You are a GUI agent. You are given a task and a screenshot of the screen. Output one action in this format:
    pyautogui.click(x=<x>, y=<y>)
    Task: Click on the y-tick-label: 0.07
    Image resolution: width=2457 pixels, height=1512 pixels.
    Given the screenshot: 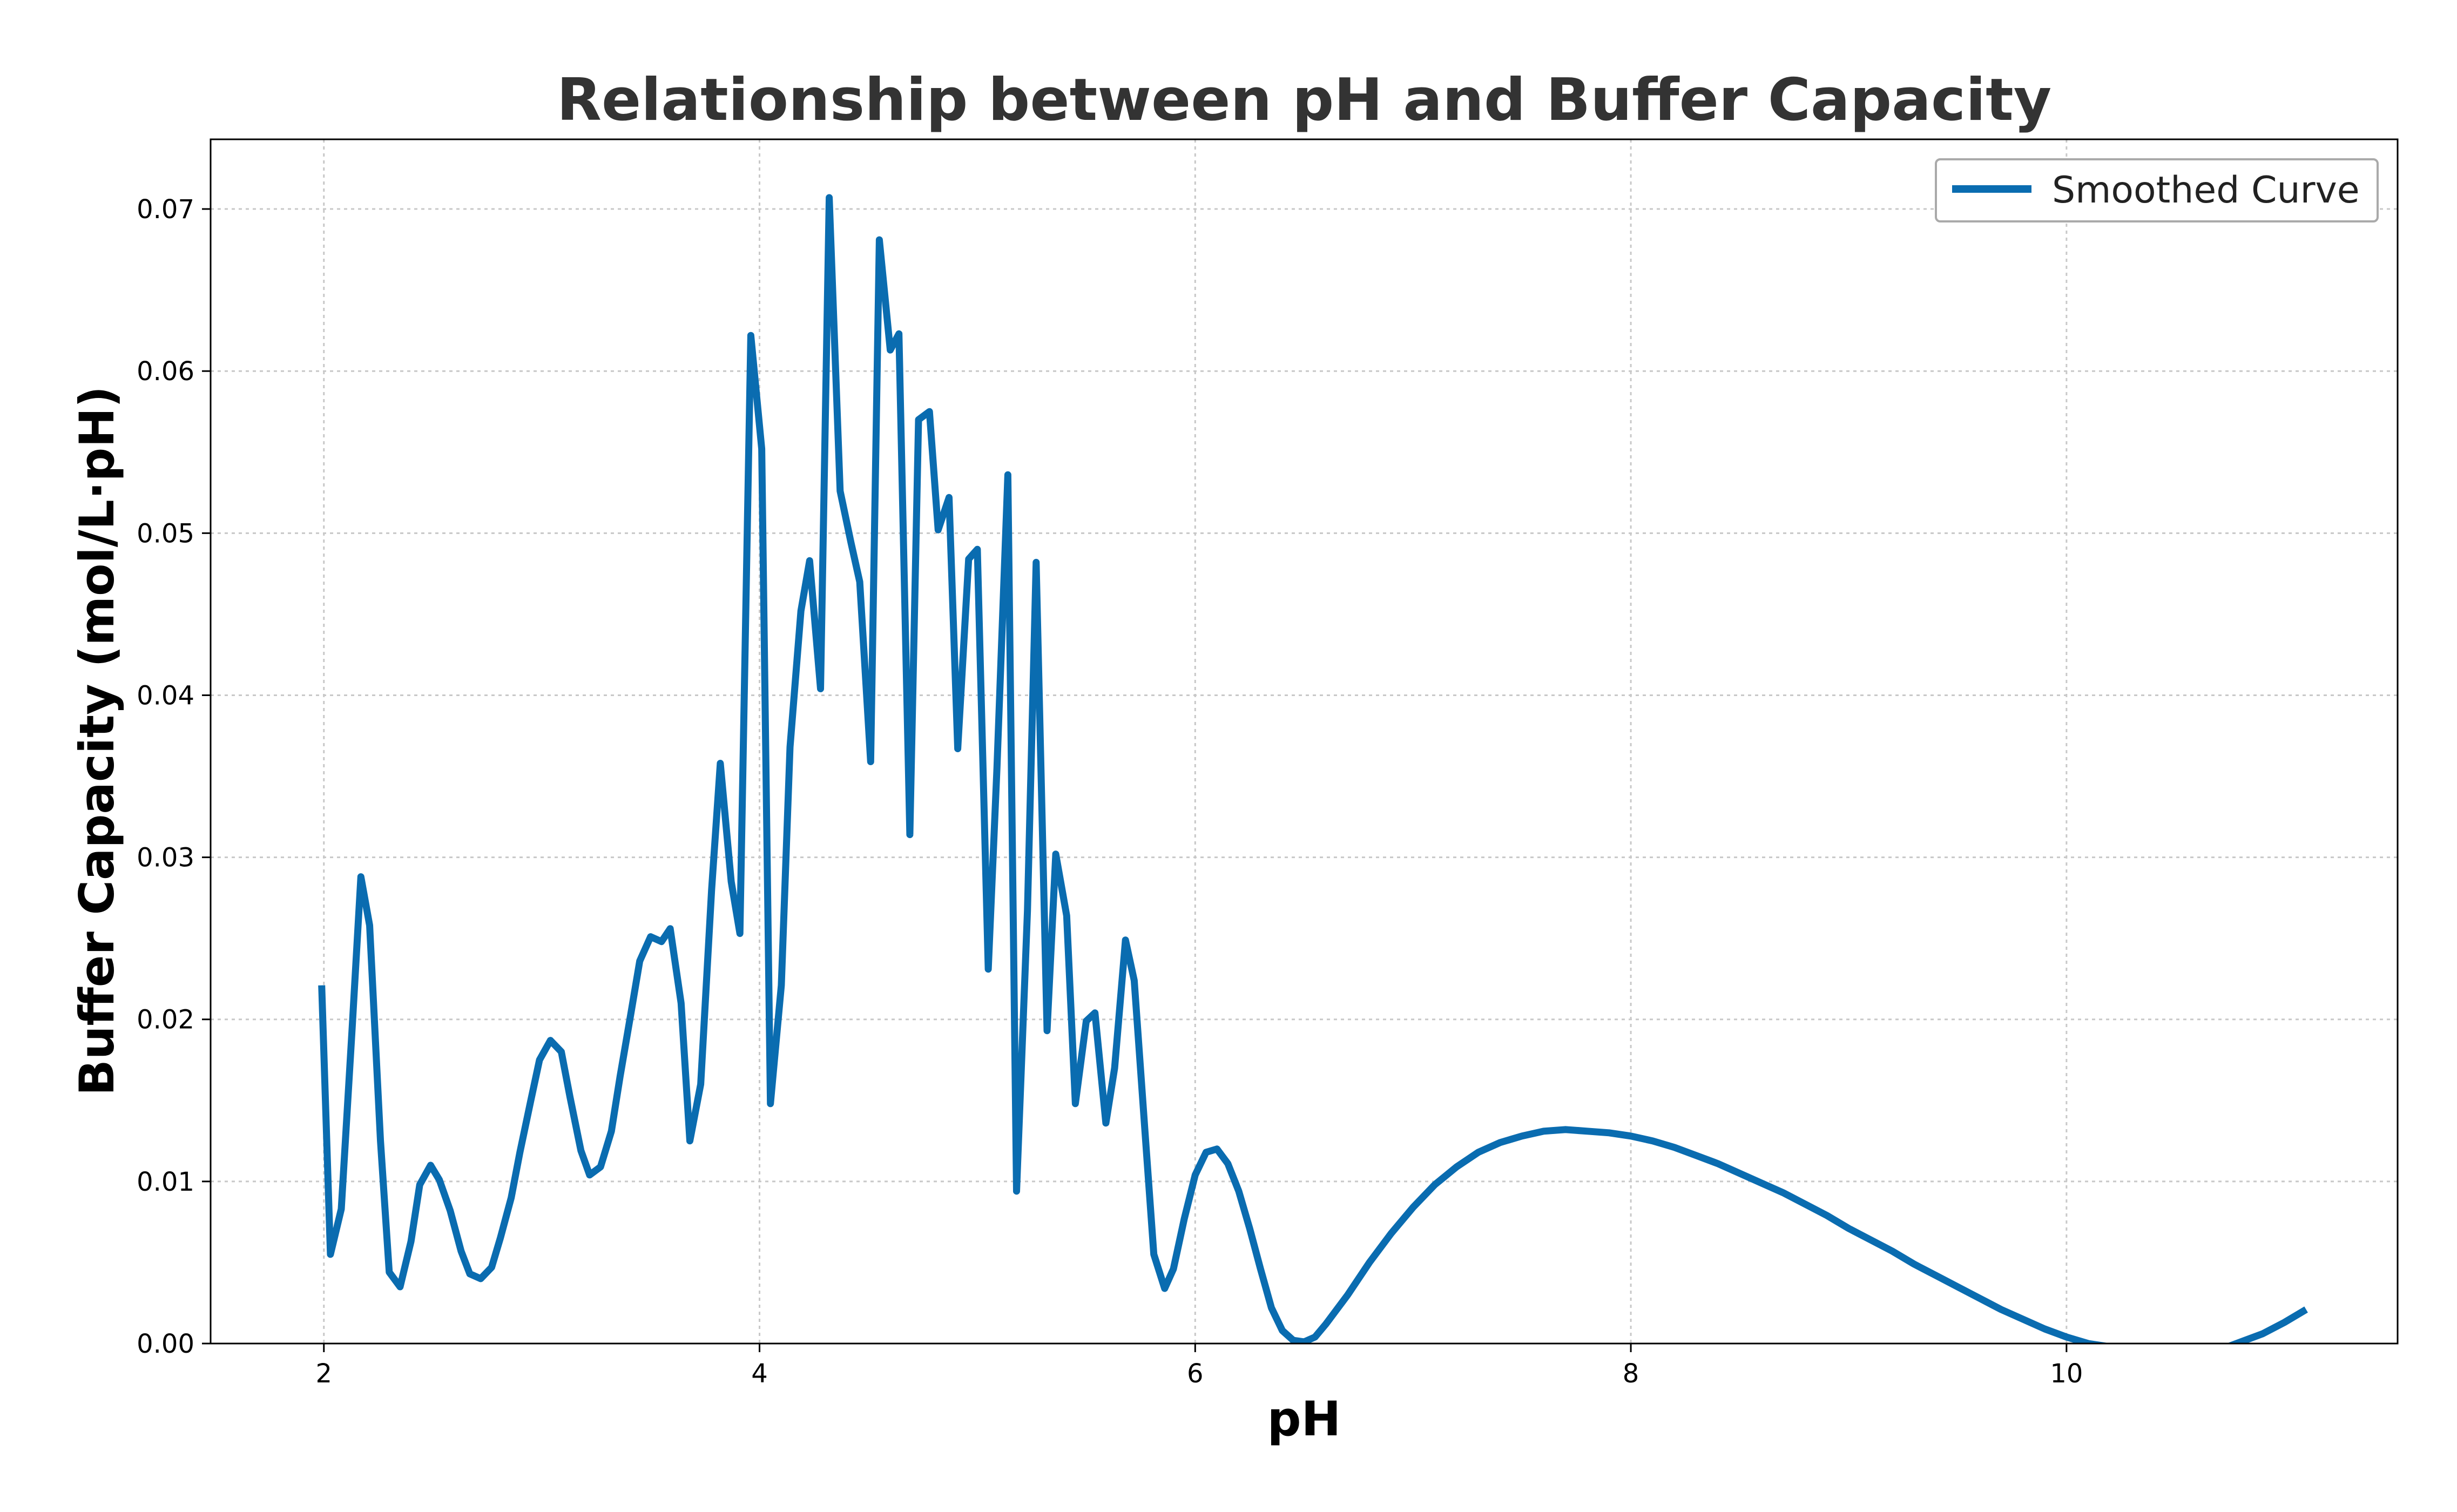 What is the action you would take?
    pyautogui.click(x=165, y=210)
    